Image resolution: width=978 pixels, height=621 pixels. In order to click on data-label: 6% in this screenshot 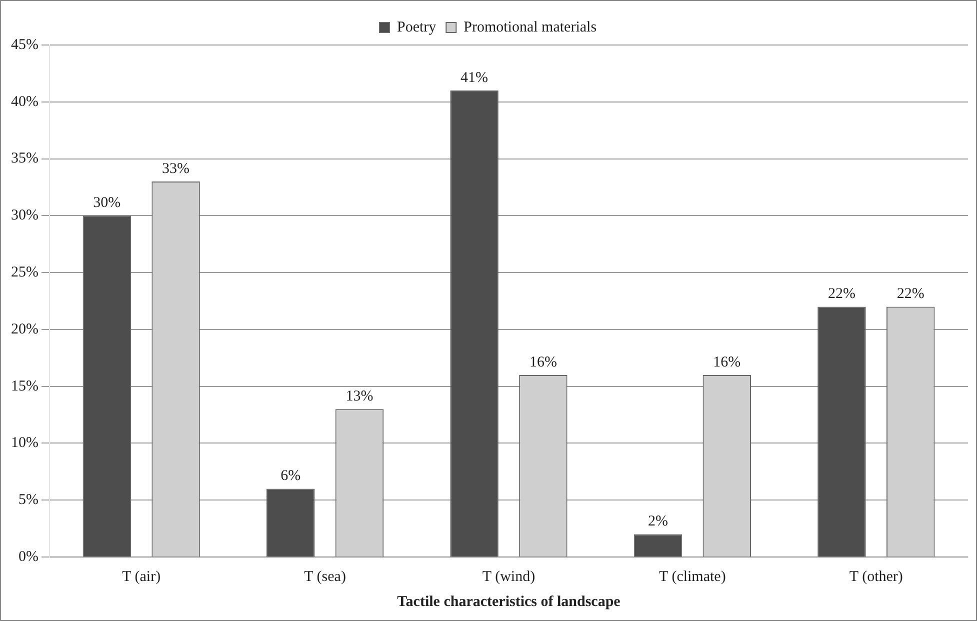, I will do `click(290, 476)`.